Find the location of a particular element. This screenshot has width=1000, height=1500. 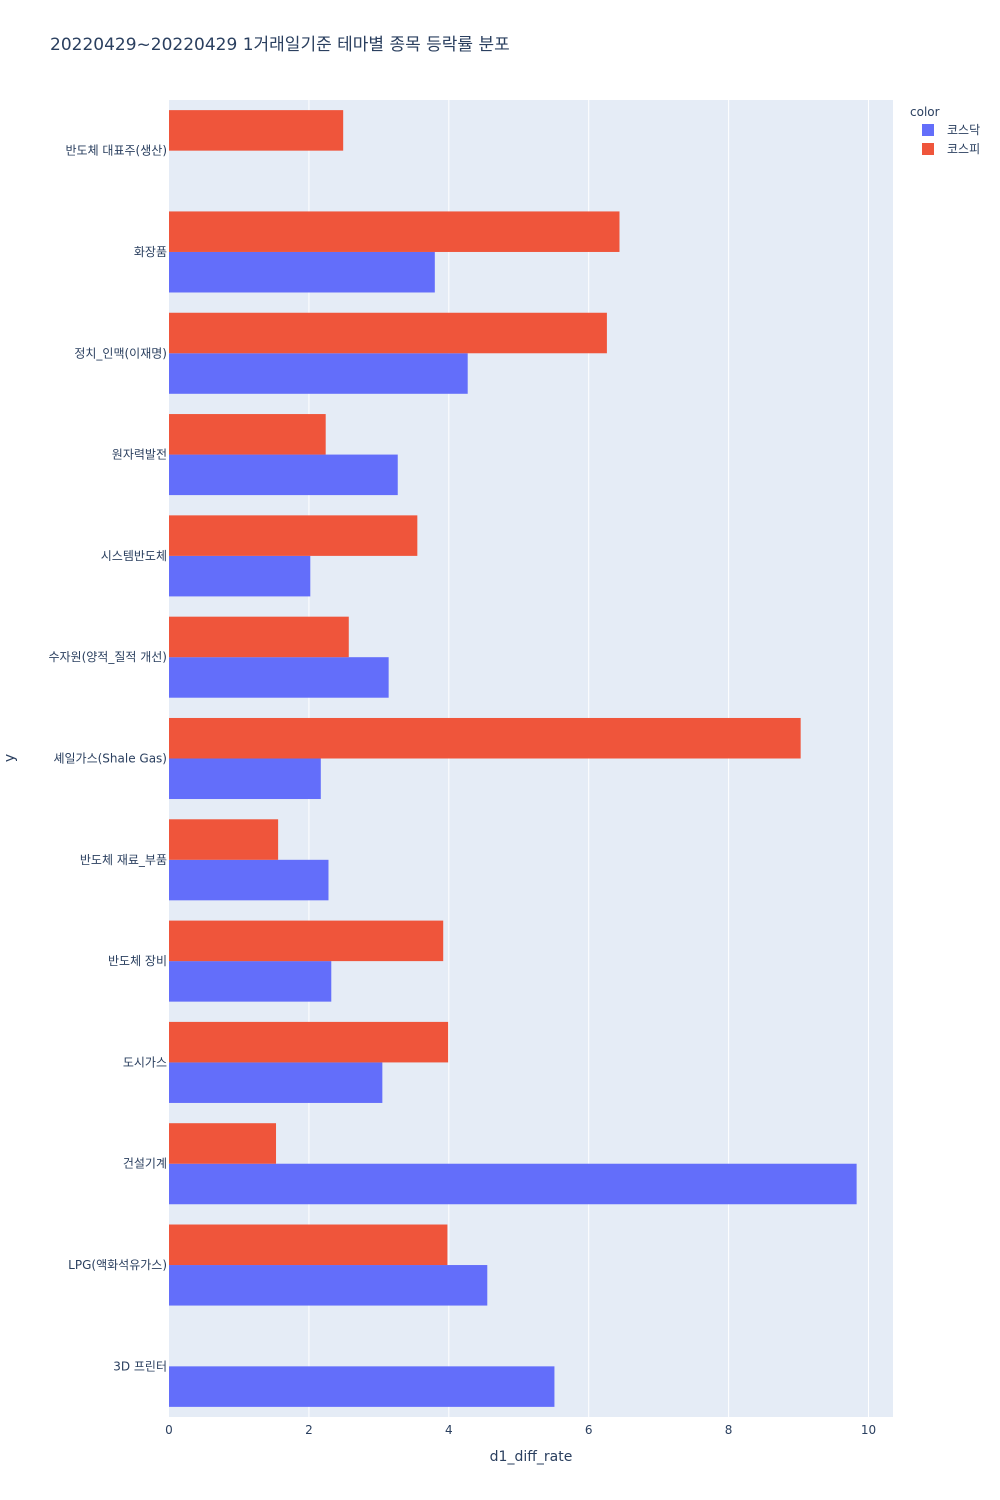

legend-label: 코스닥 is located at coordinates (963, 130).